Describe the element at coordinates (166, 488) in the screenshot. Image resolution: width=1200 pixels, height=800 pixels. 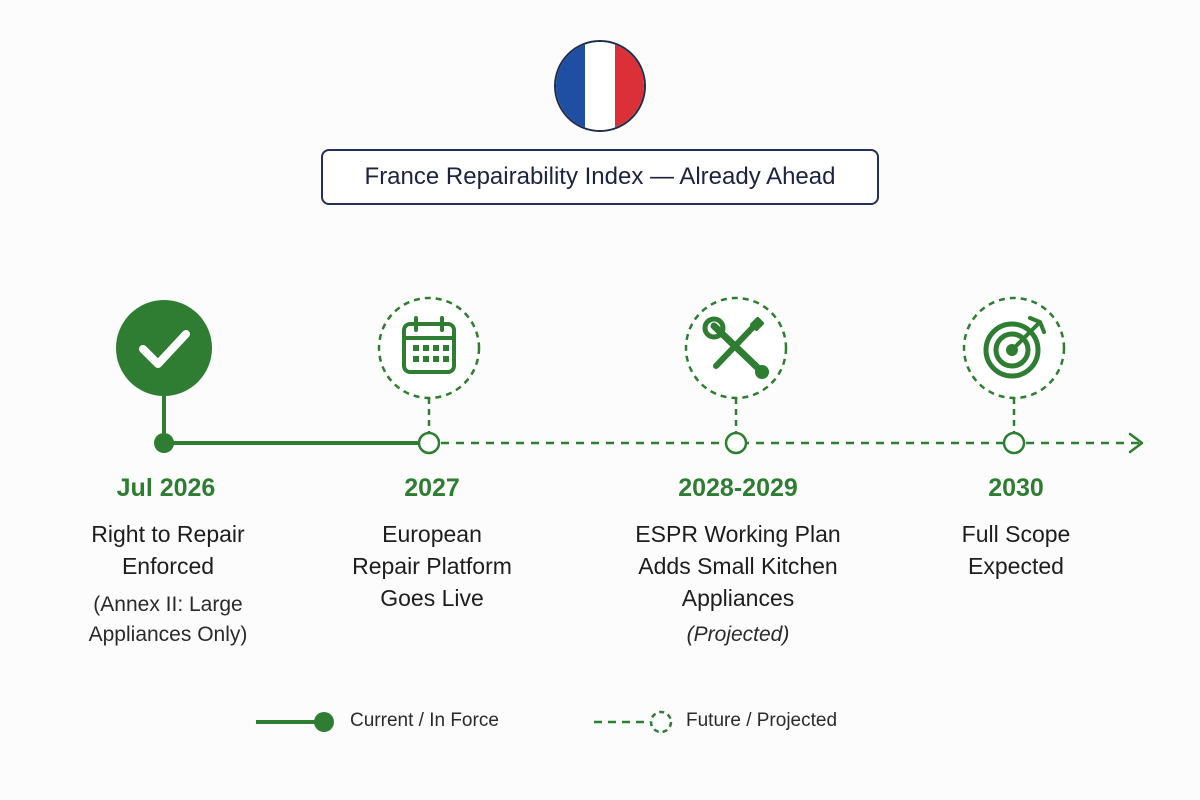
I see `milestone-year: Jul 2026` at that location.